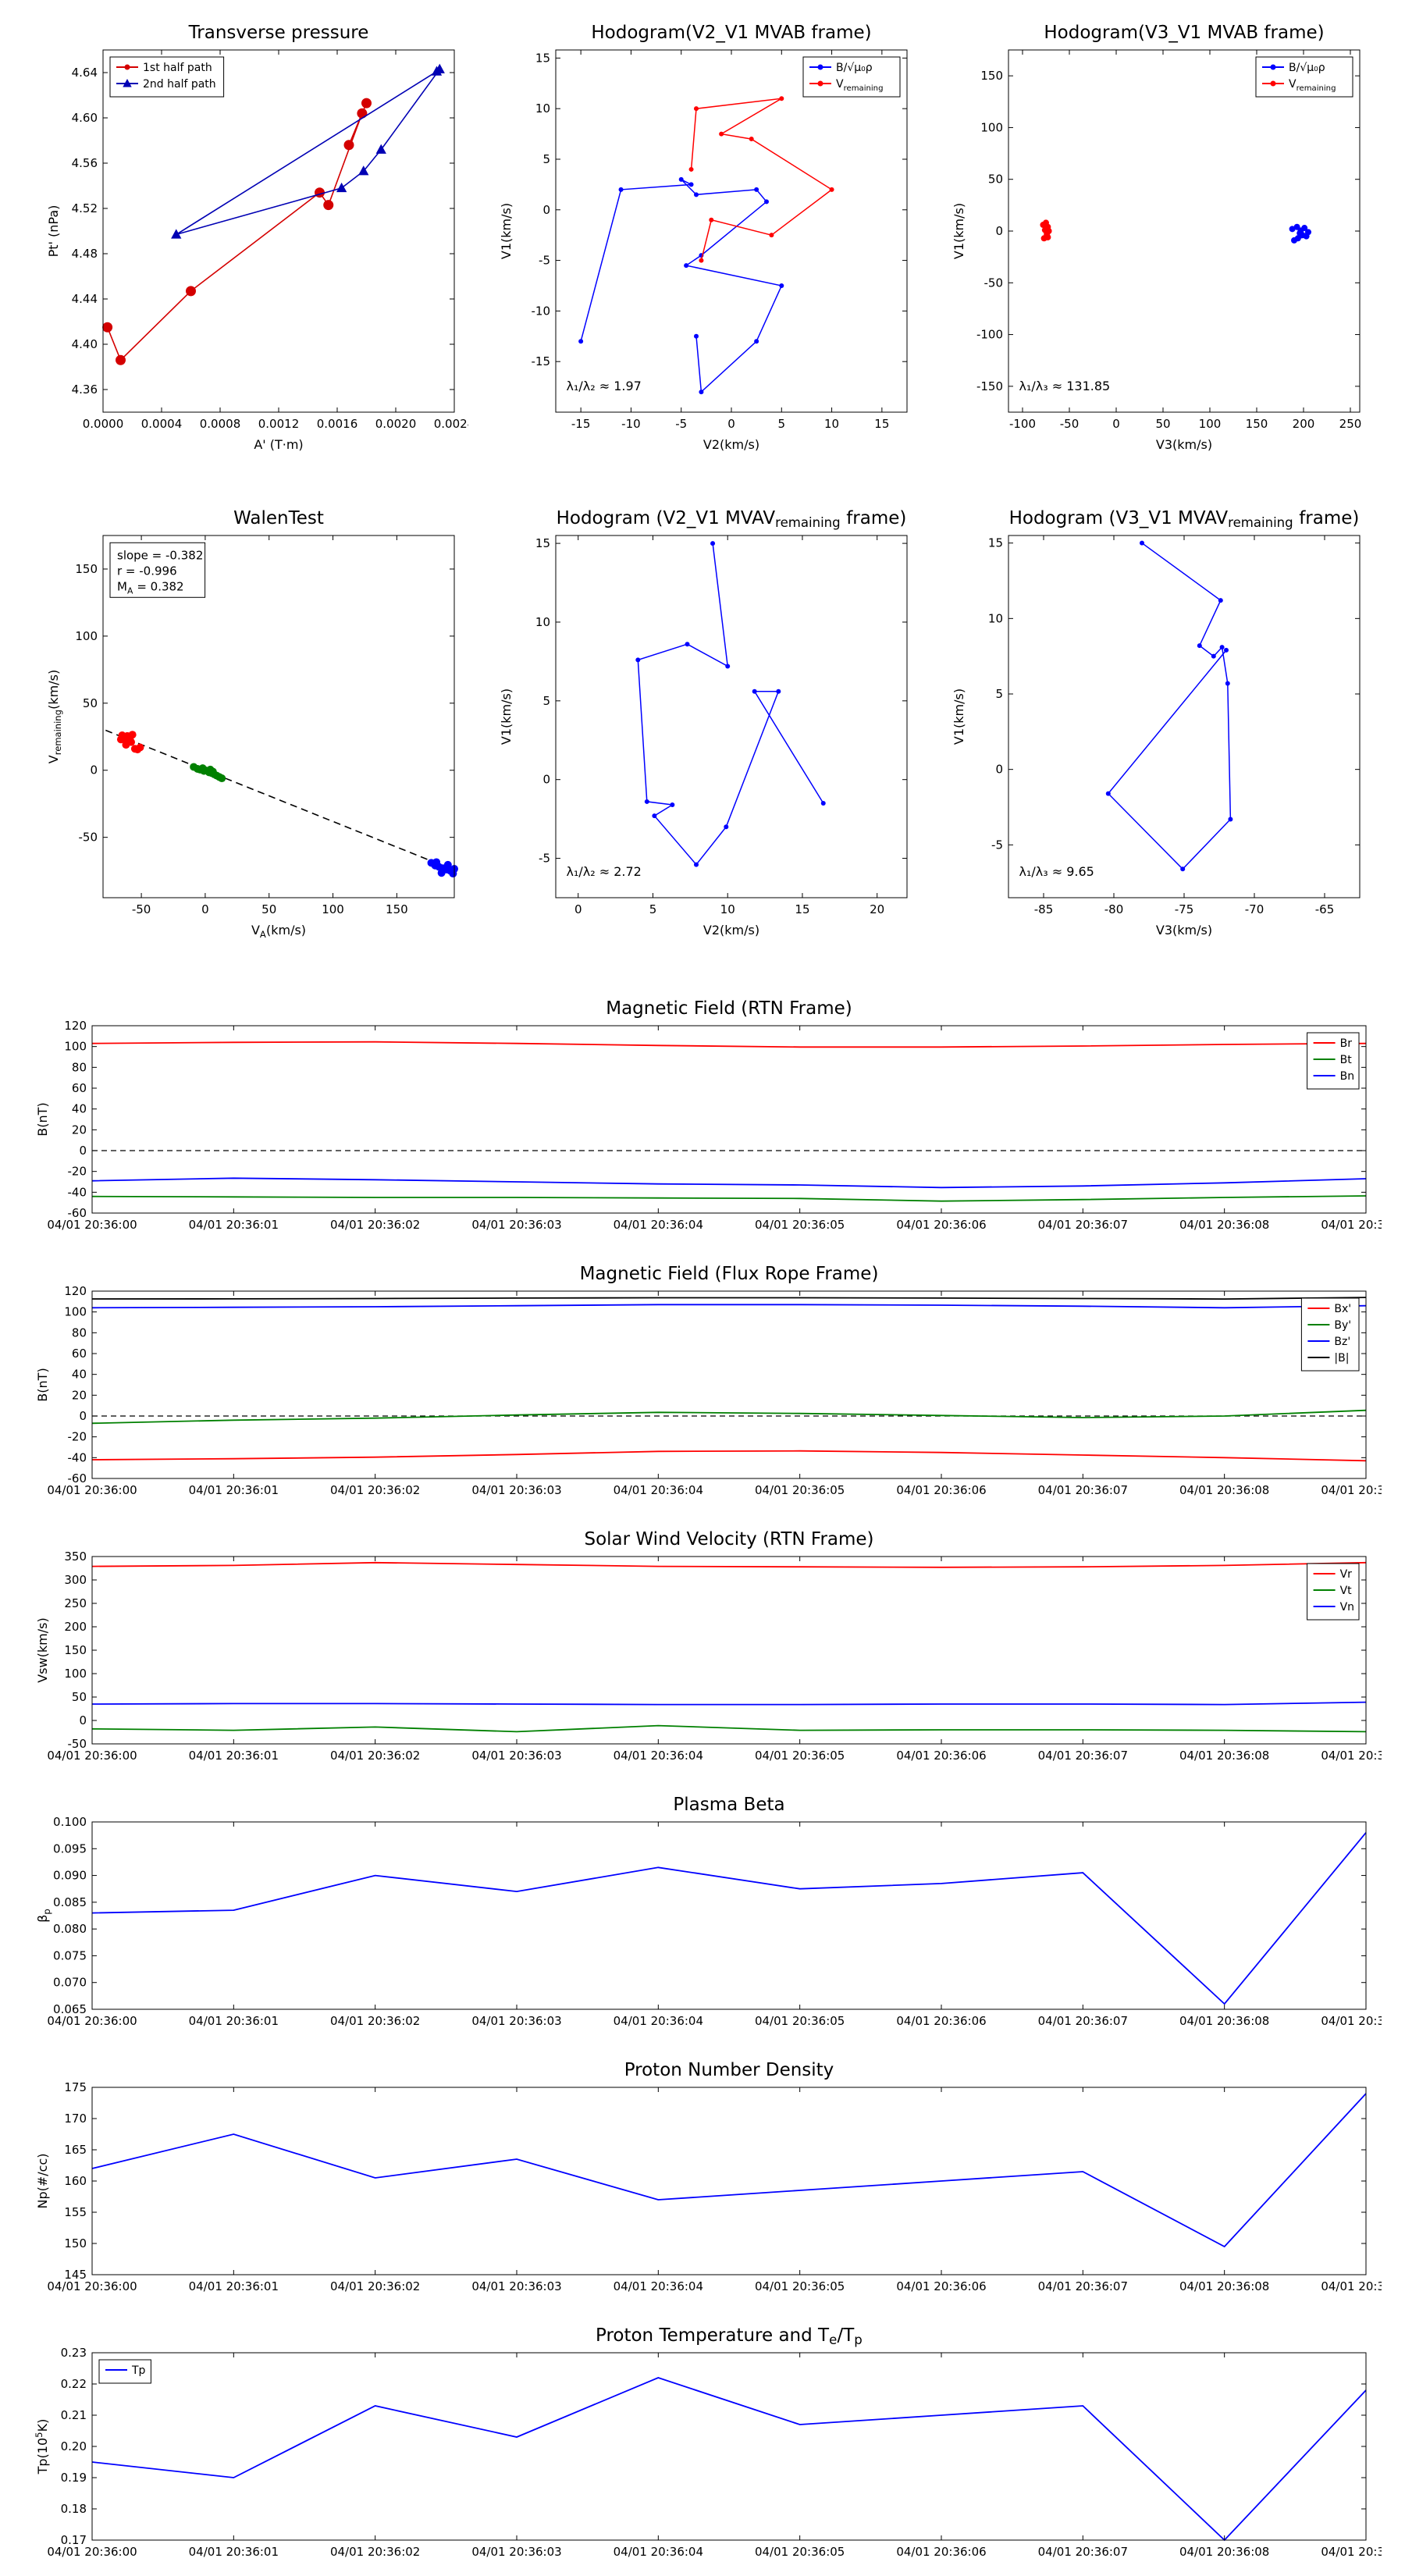 Image resolution: width=1405 pixels, height=2576 pixels. I want to click on series-Bt, so click(729, 1198).